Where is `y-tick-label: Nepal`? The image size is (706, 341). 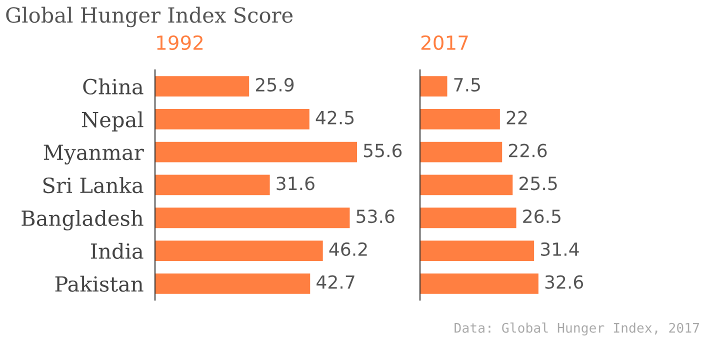 y-tick-label: Nepal is located at coordinates (113, 121).